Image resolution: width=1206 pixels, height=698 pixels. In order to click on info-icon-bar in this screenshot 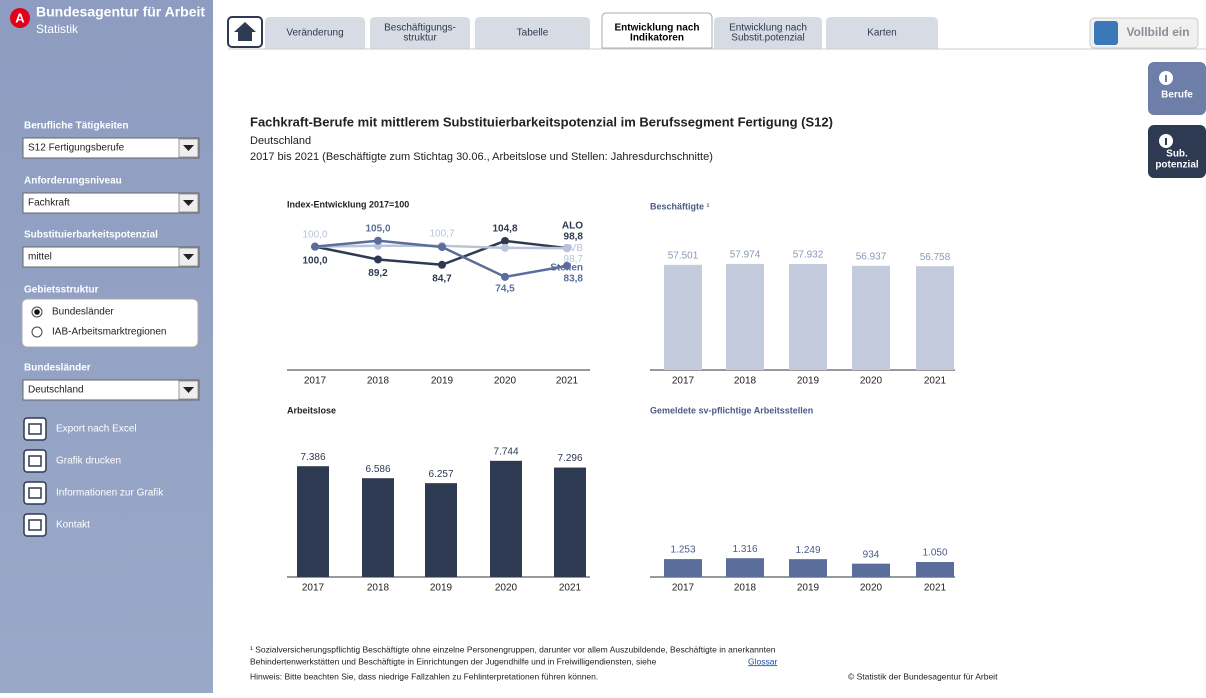, I will do `click(1166, 141)`.